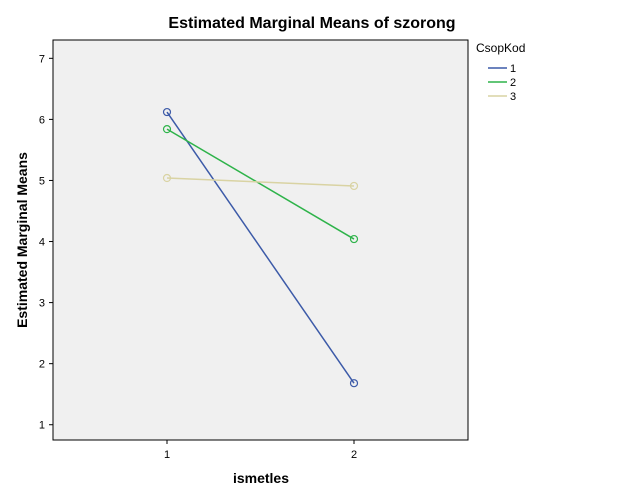 This screenshot has width=626, height=501. Describe the element at coordinates (42, 426) in the screenshot. I see `y-tick-label: 1` at that location.